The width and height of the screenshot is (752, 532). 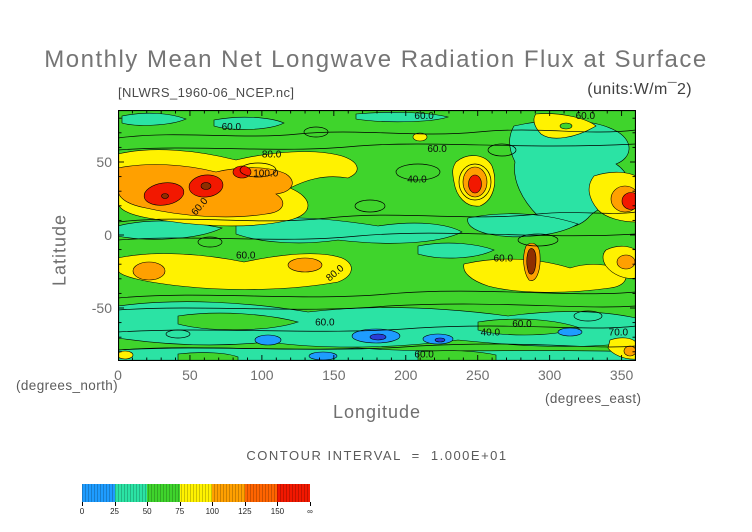 What do you see at coordinates (265, 174) in the screenshot?
I see `contour-label: 100.0` at bounding box center [265, 174].